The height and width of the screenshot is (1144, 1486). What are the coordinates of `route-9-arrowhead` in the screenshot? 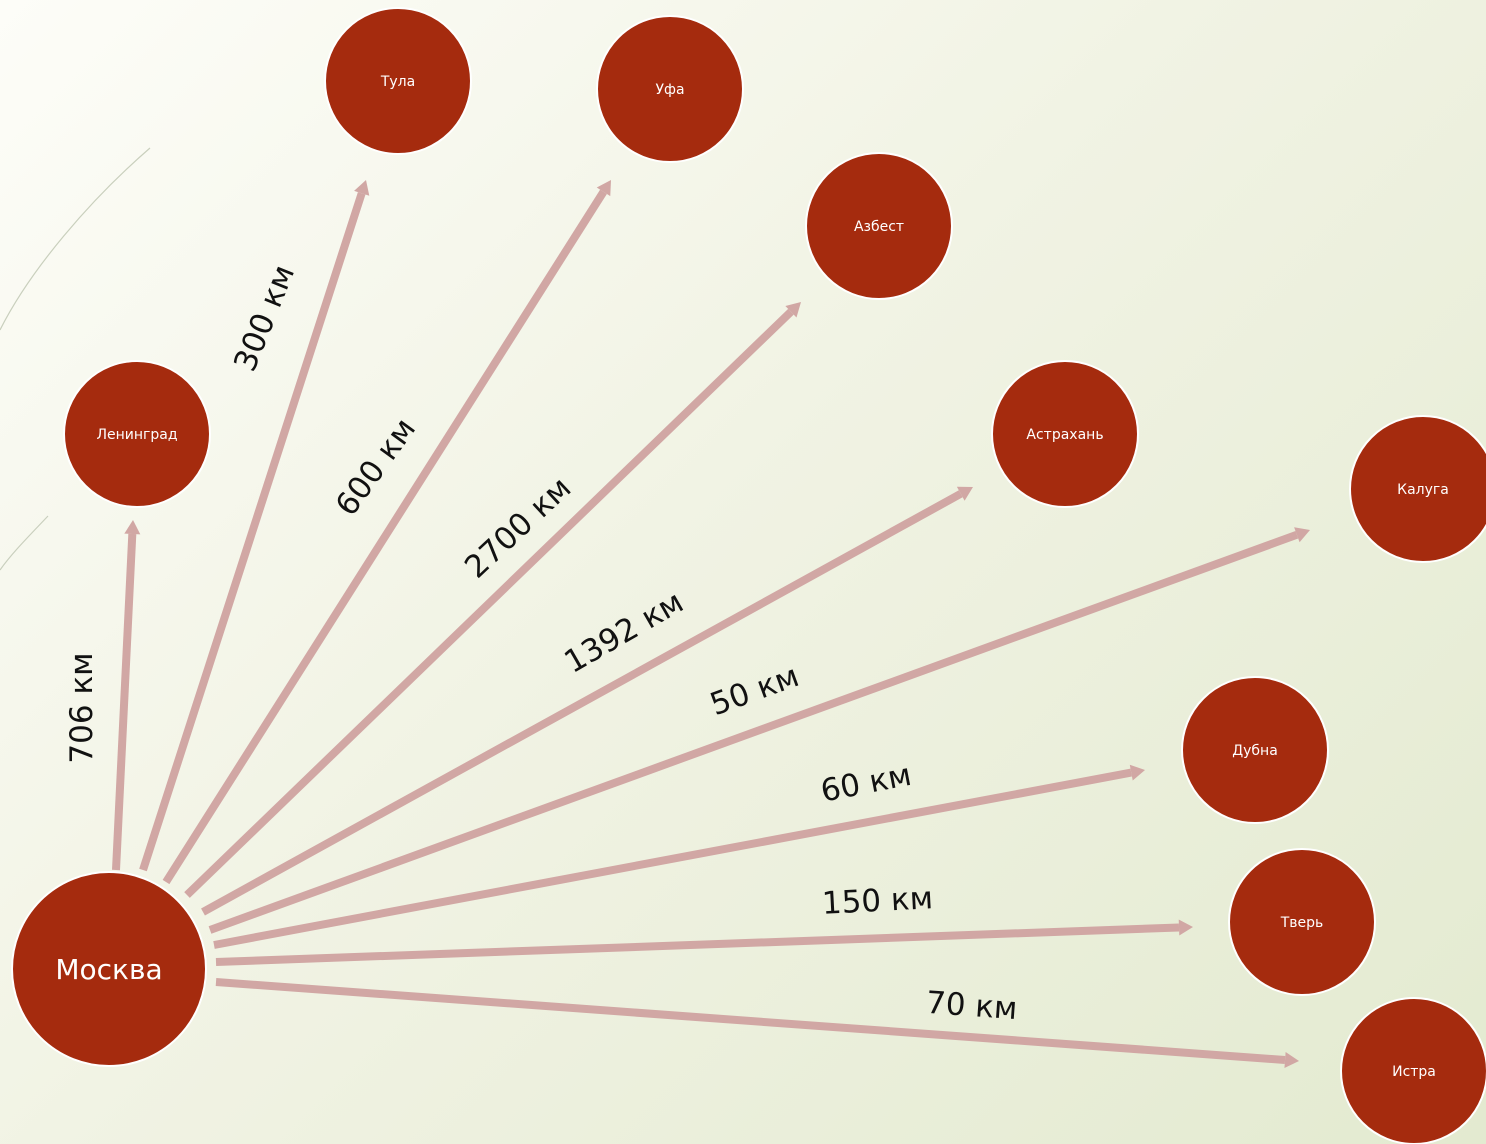 It's located at (1291, 1060).